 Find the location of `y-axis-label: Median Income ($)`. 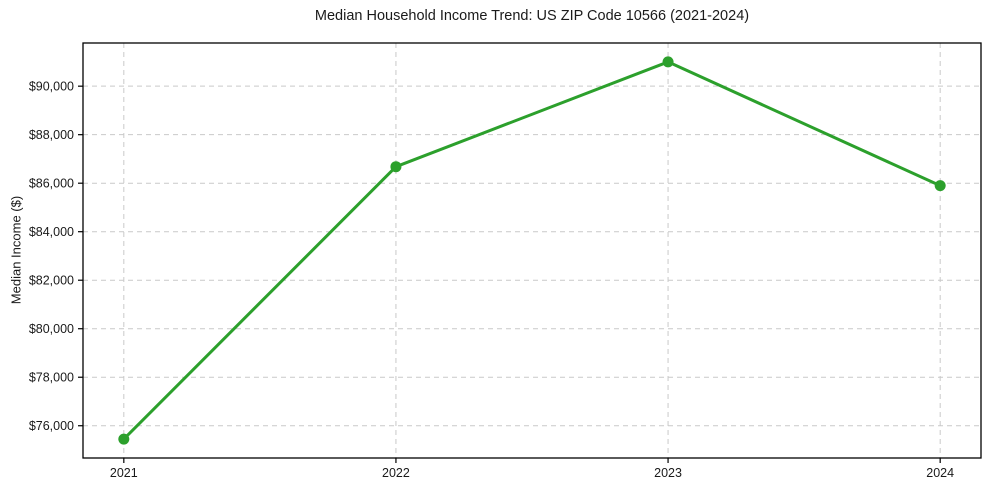

y-axis-label: Median Income ($) is located at coordinates (16, 250).